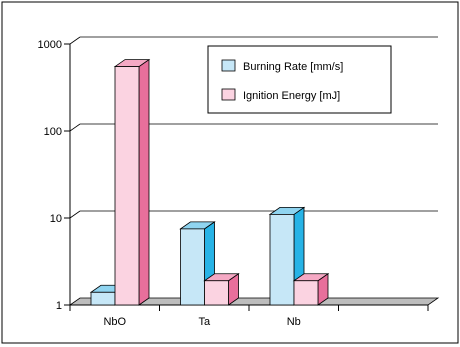  I want to click on y-tick-label: 100, so click(53, 132).